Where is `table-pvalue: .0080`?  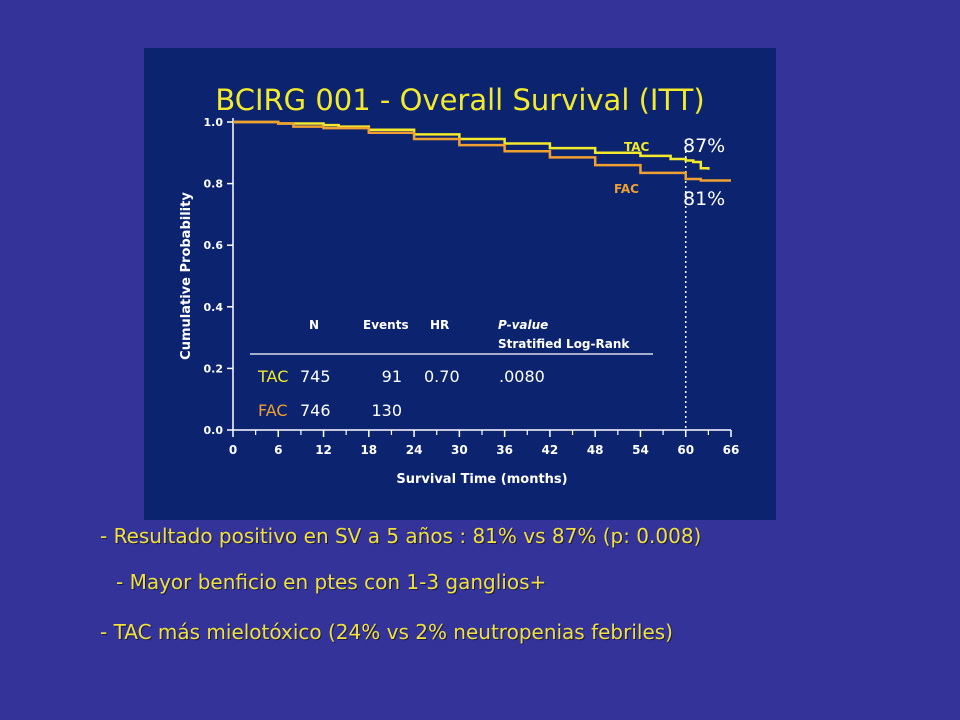
table-pvalue: .0080 is located at coordinates (522, 376).